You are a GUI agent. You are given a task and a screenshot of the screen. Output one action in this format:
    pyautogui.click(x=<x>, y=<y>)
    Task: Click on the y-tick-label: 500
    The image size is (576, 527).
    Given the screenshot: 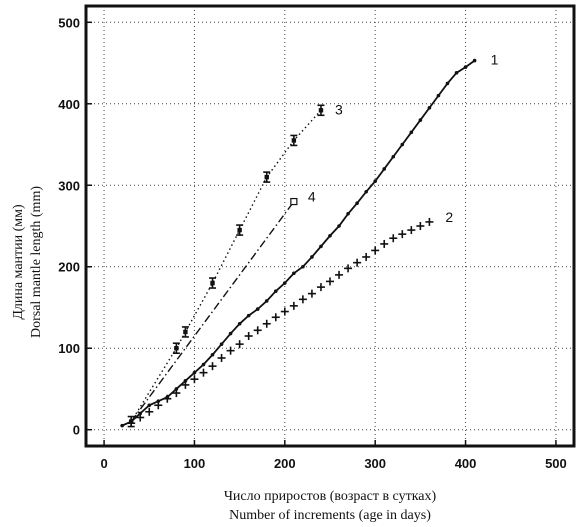 What is the action you would take?
    pyautogui.click(x=69, y=22)
    